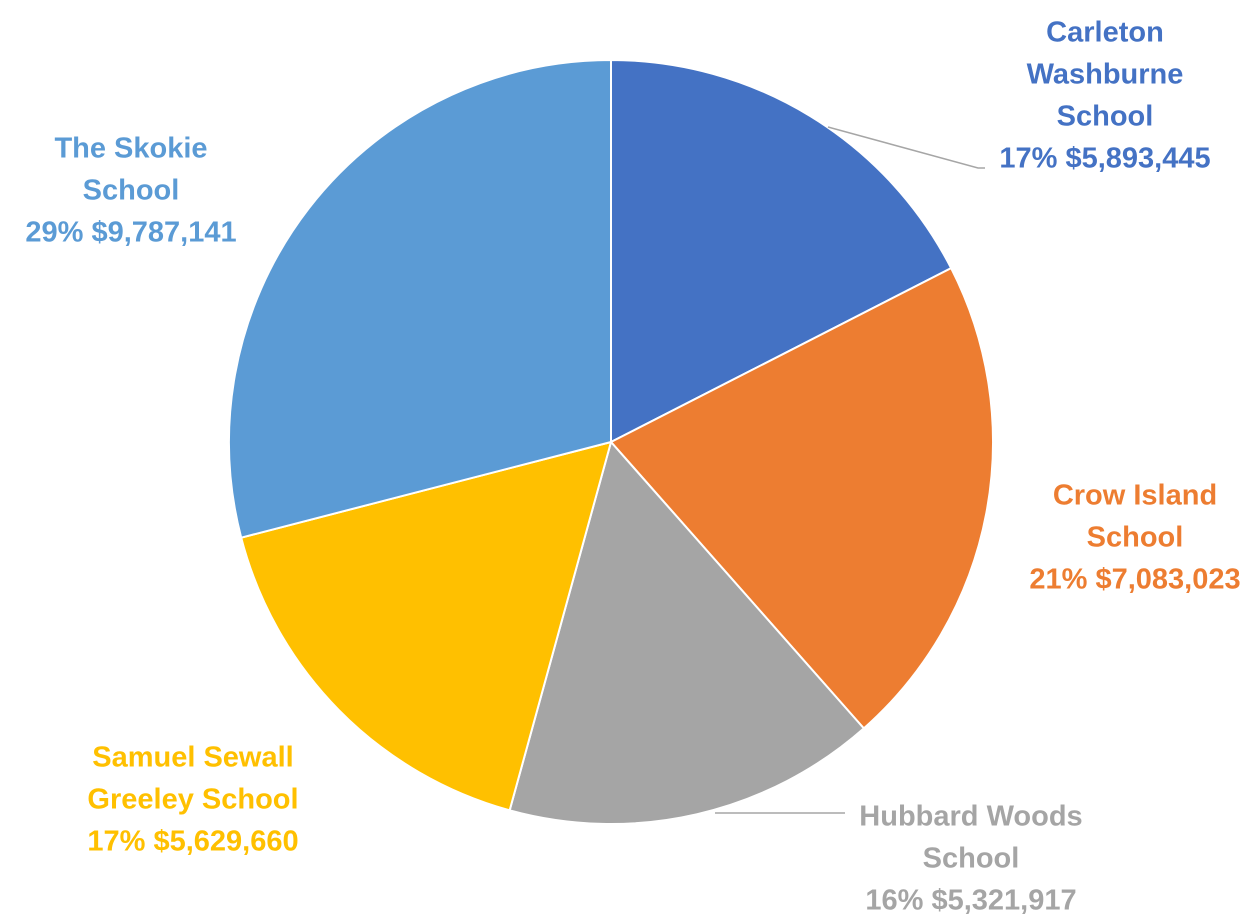  Describe the element at coordinates (130, 233) in the screenshot. I see `data-label-value-4: 29% $9,787,141` at that location.